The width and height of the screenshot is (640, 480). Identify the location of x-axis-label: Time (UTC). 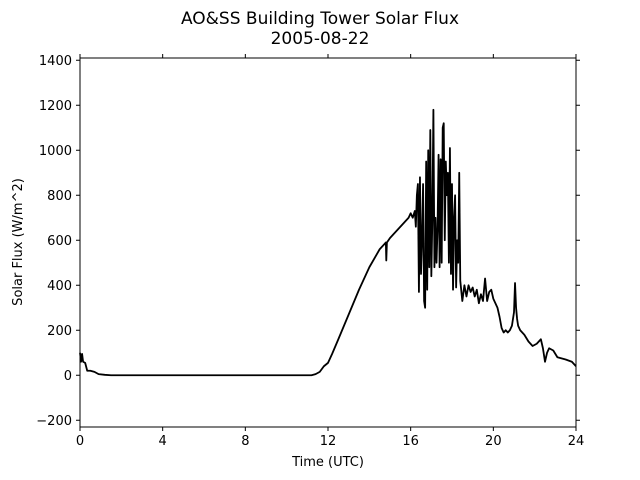
(327, 462).